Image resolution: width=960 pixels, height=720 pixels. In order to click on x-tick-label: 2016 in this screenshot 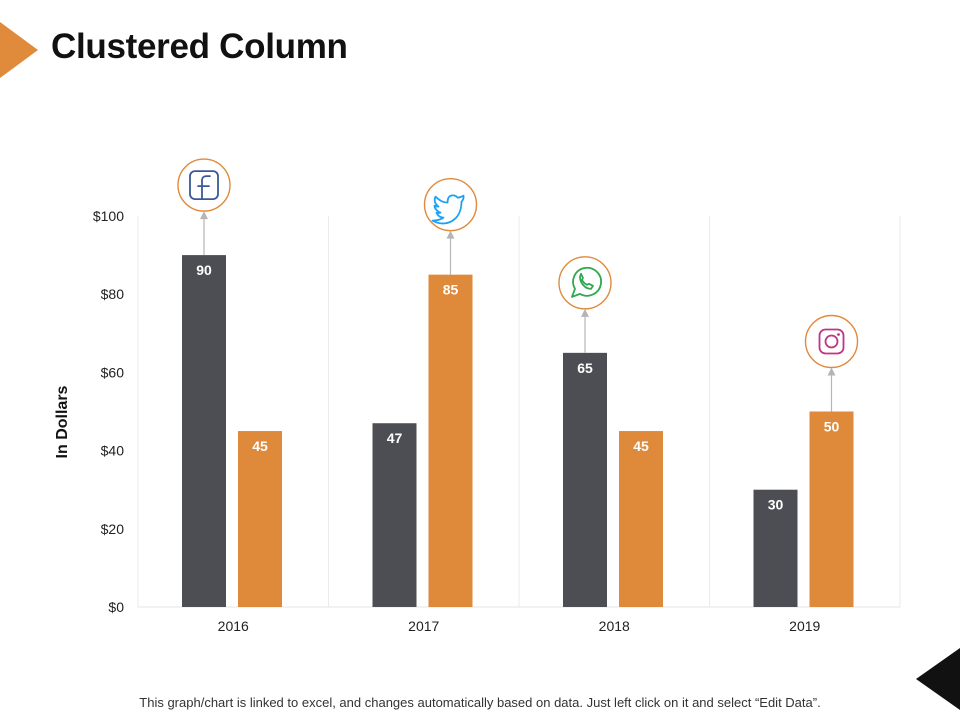, I will do `click(233, 626)`.